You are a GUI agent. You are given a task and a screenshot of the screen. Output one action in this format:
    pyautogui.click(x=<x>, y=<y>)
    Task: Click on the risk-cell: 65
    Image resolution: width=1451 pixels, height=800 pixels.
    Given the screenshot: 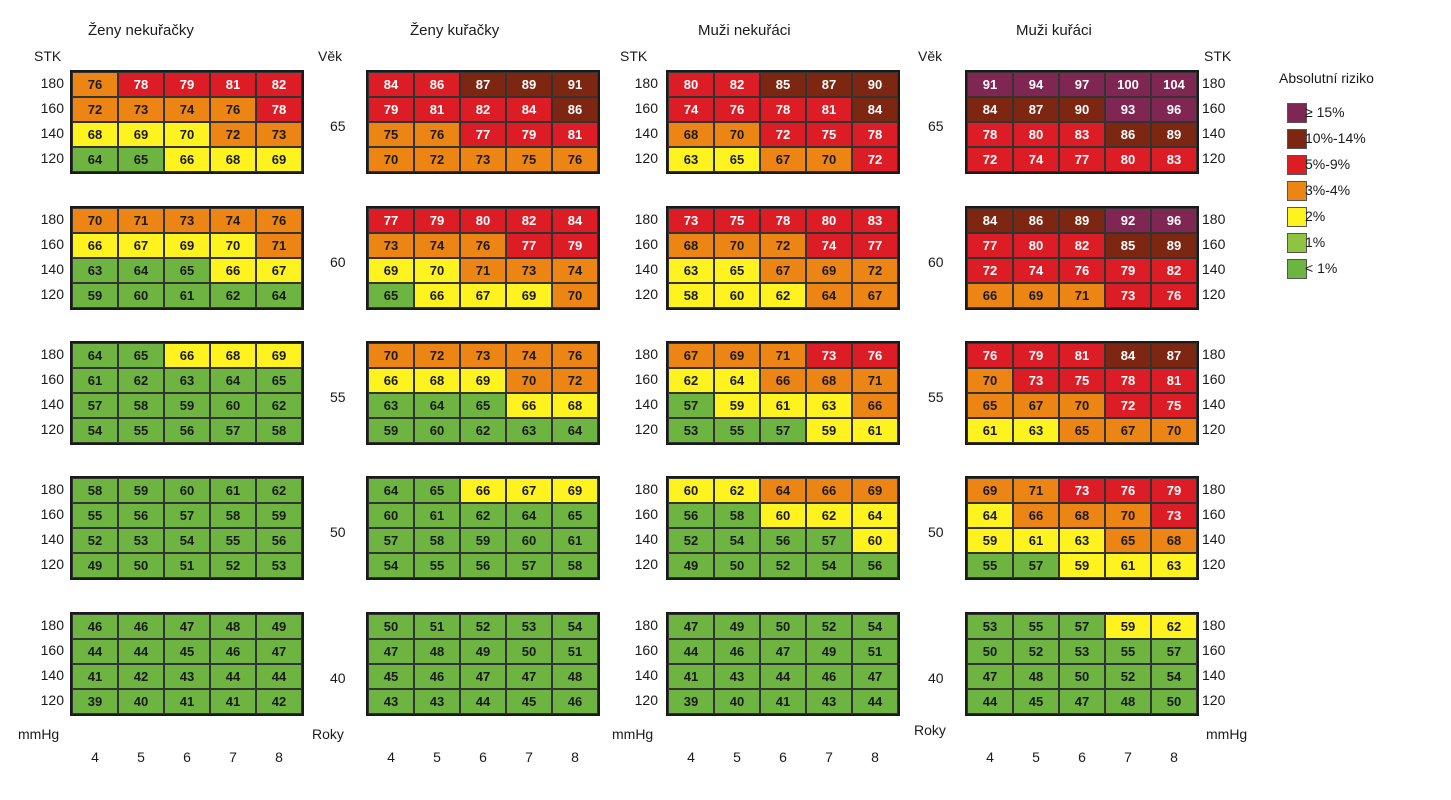 What is the action you would take?
    pyautogui.click(x=1082, y=430)
    